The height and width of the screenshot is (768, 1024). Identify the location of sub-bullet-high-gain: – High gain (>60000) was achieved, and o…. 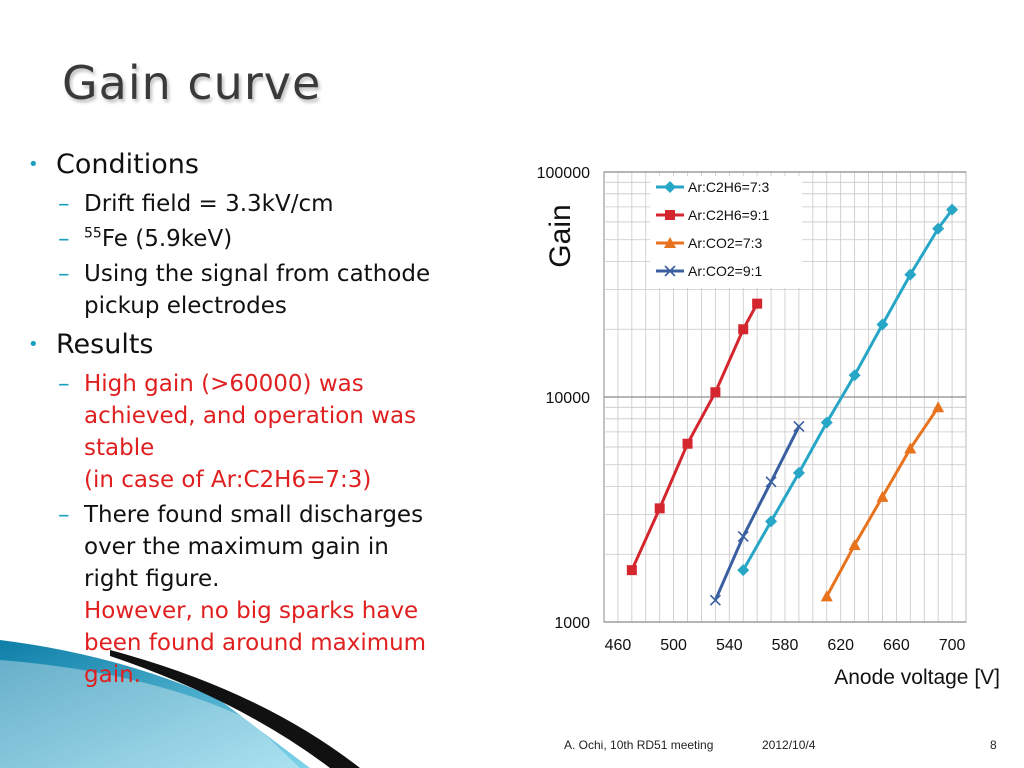
(278, 432).